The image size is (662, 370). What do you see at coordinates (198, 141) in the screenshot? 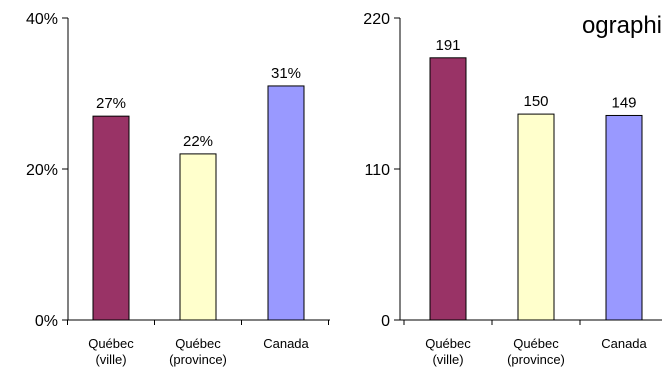
I see `data-label-1: 22%` at bounding box center [198, 141].